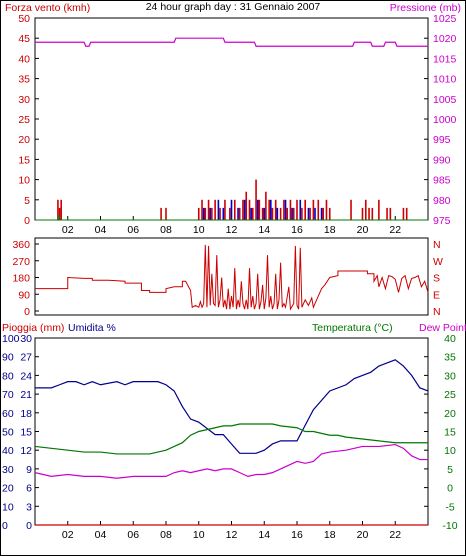 This screenshot has height=556, width=466. Describe the element at coordinates (352, 328) in the screenshot. I see `temperature-axis-title: Temperatura (°C)` at that location.